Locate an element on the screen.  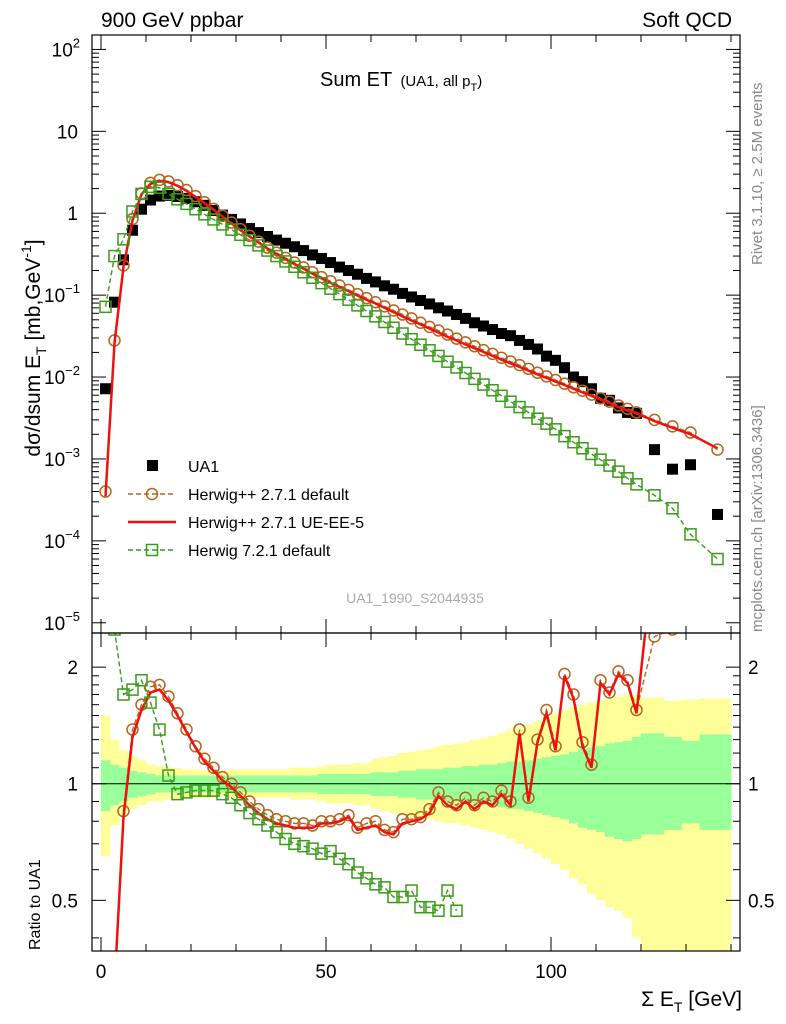
main-y-tick-label: 10⁻³ is located at coordinates (62, 458).